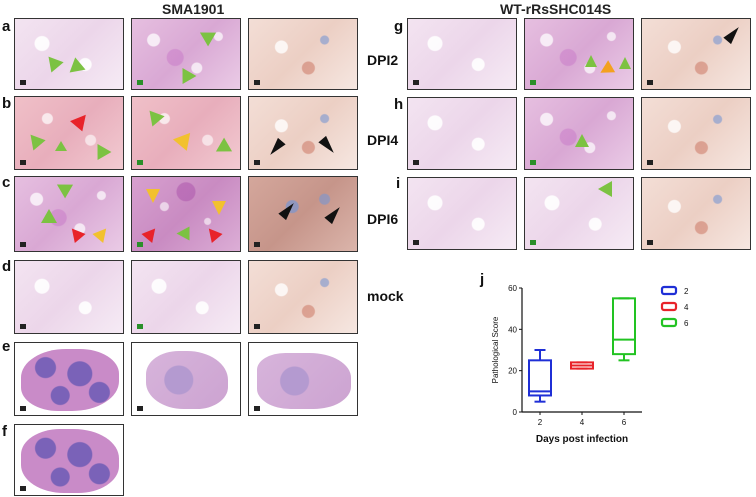  What do you see at coordinates (512, 371) in the screenshot?
I see `y-tick-label: 20` at bounding box center [512, 371].